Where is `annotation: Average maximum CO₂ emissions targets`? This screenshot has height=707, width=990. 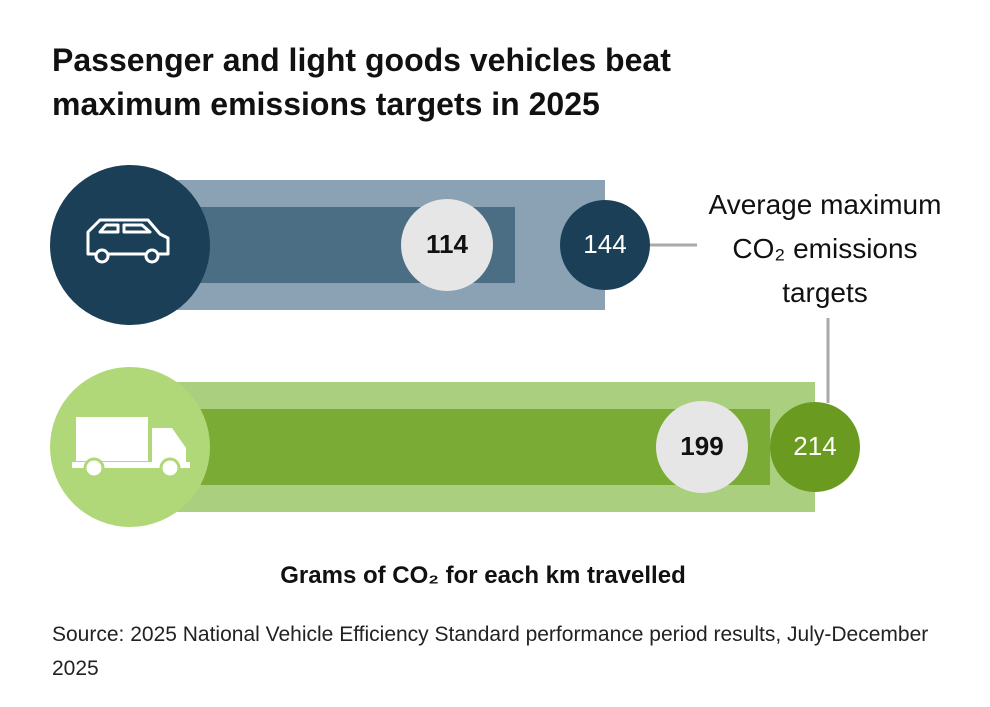 annotation: Average maximum CO₂ emissions targets is located at coordinates (825, 248).